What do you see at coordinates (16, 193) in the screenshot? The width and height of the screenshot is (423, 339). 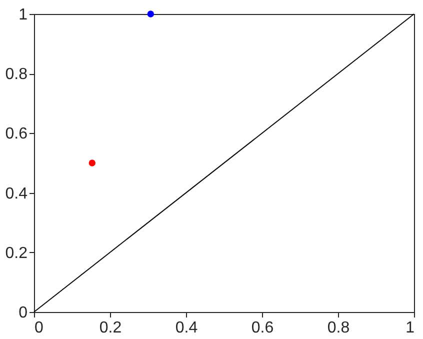 I see `y-tick-label: 0.4` at bounding box center [16, 193].